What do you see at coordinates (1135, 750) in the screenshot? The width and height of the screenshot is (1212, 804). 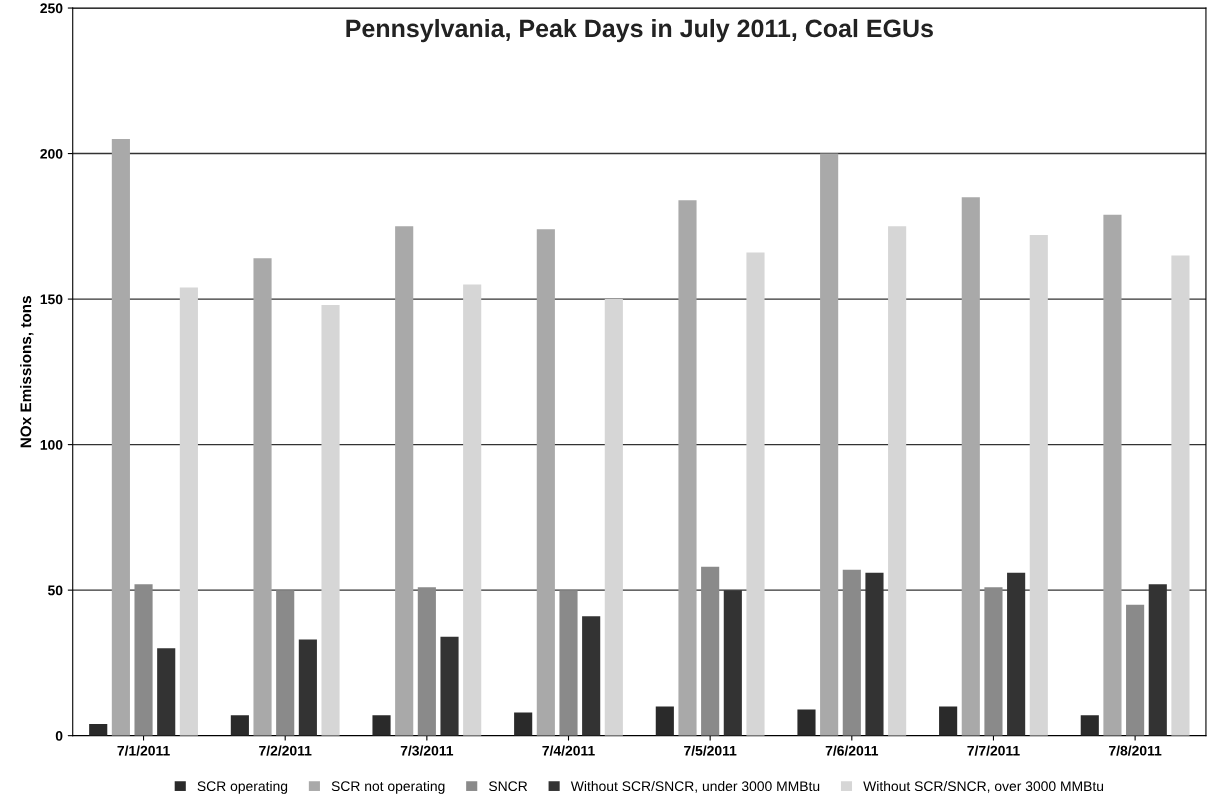 I see `x-tick-label: 7/8/2011` at bounding box center [1135, 750].